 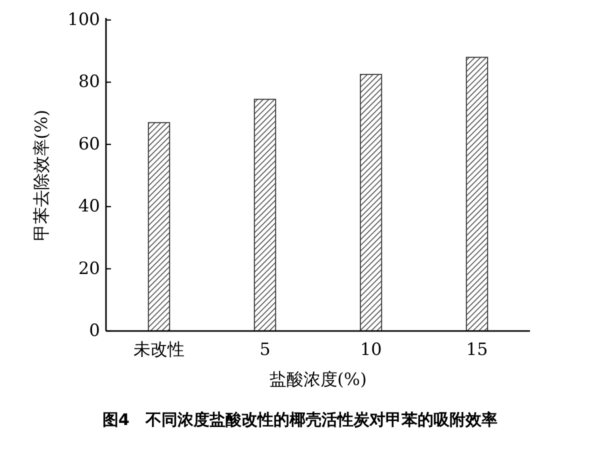 What do you see at coordinates (94, 331) in the screenshot?
I see `y-tick-label: 0` at bounding box center [94, 331].